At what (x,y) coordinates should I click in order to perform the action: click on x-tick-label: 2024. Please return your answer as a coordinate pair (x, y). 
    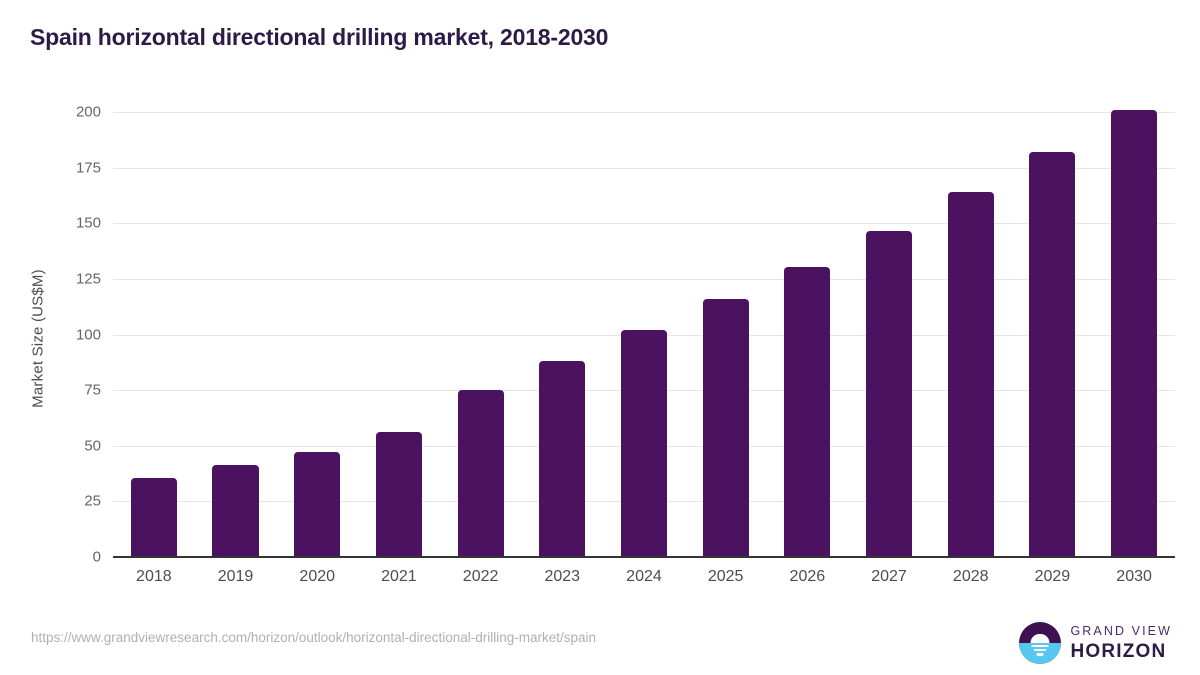
    Looking at the image, I should click on (644, 576).